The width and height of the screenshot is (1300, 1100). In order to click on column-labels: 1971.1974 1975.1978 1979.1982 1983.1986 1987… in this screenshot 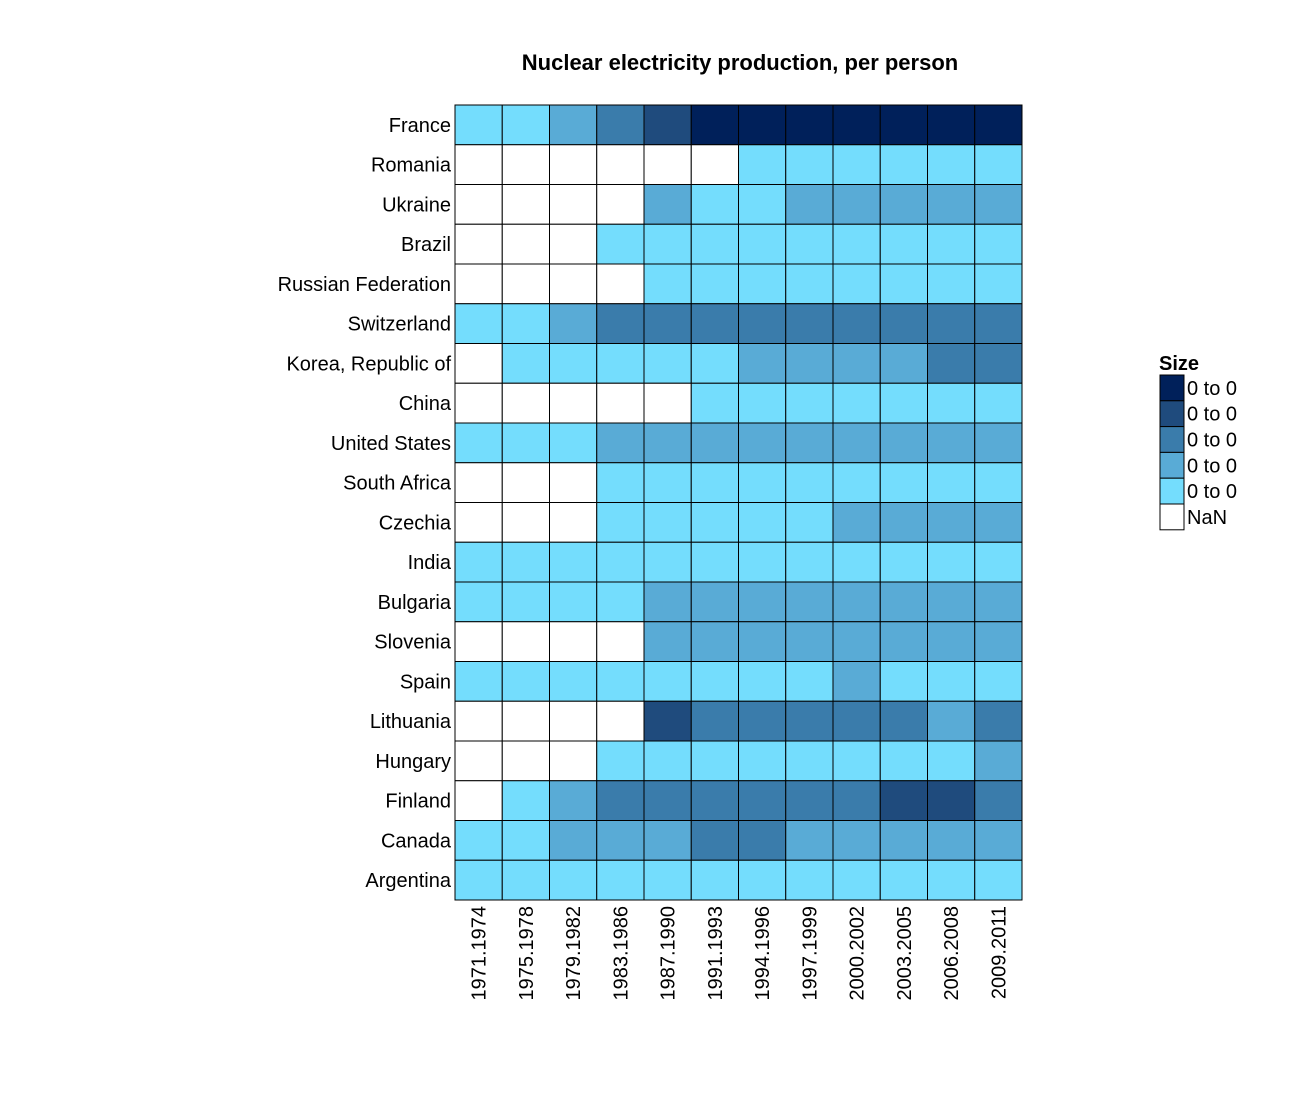, I will do `click(740, 953)`.